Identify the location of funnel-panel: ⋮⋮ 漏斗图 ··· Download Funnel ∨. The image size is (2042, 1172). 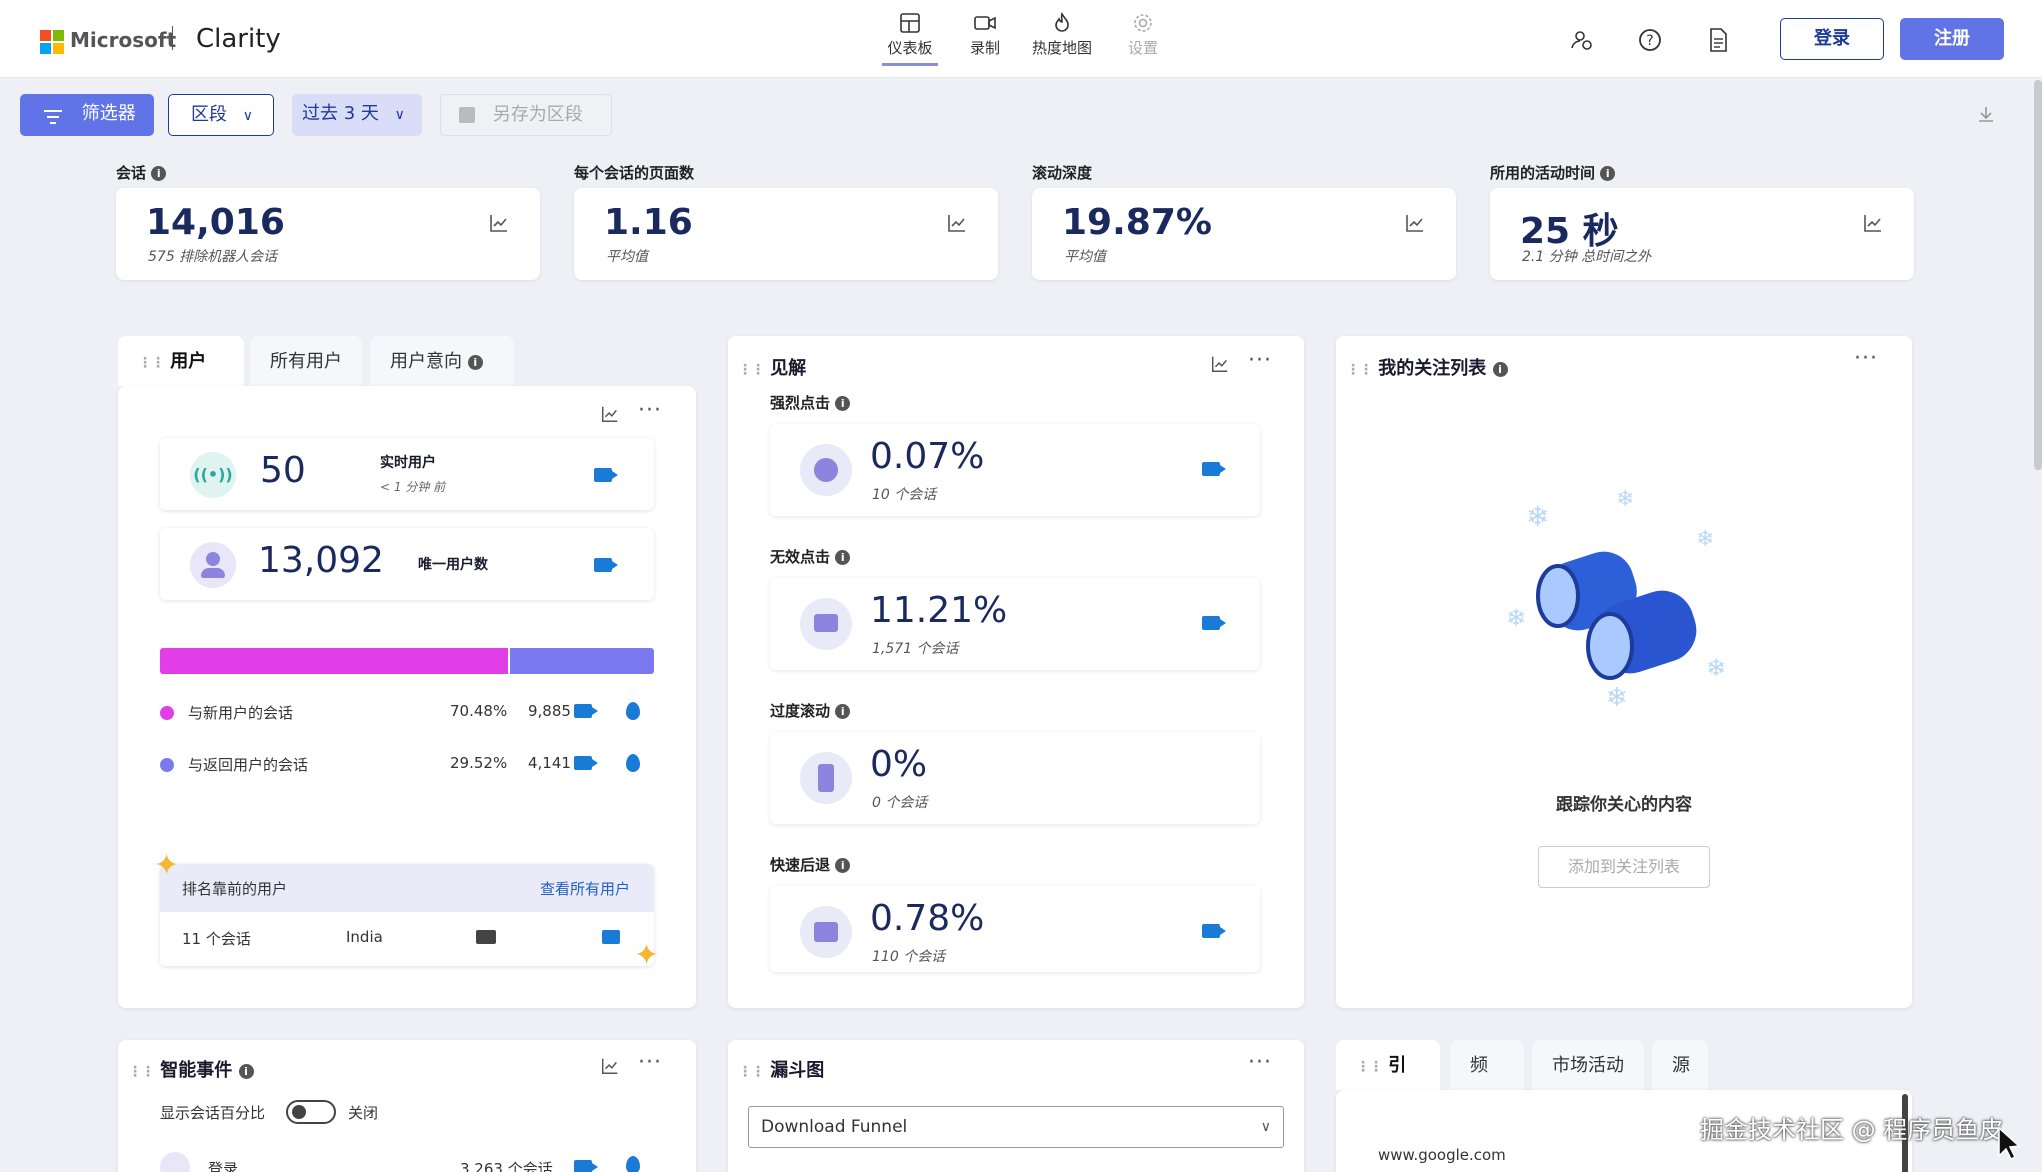
(1016, 1106).